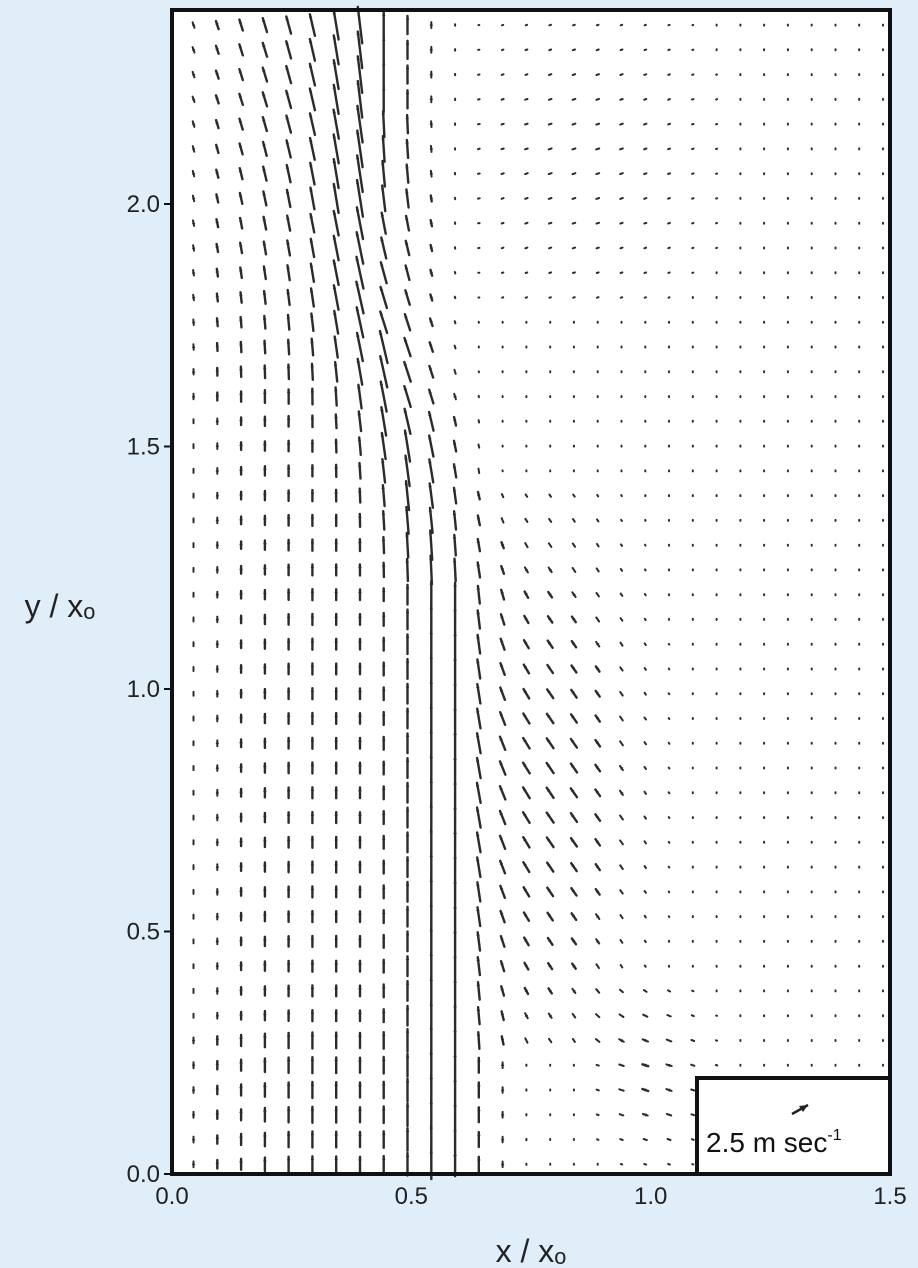 The width and height of the screenshot is (918, 1268). What do you see at coordinates (889, 1196) in the screenshot?
I see `x-tick-label: 1.5` at bounding box center [889, 1196].